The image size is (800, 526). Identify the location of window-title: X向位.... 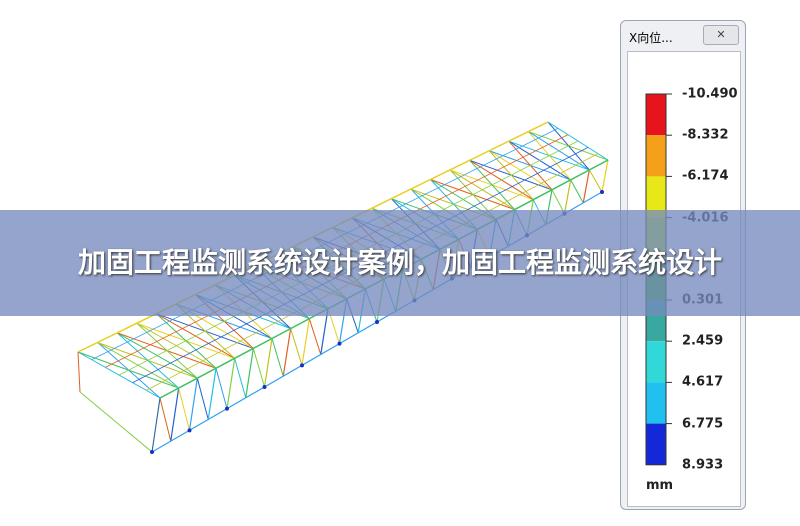
(651, 38).